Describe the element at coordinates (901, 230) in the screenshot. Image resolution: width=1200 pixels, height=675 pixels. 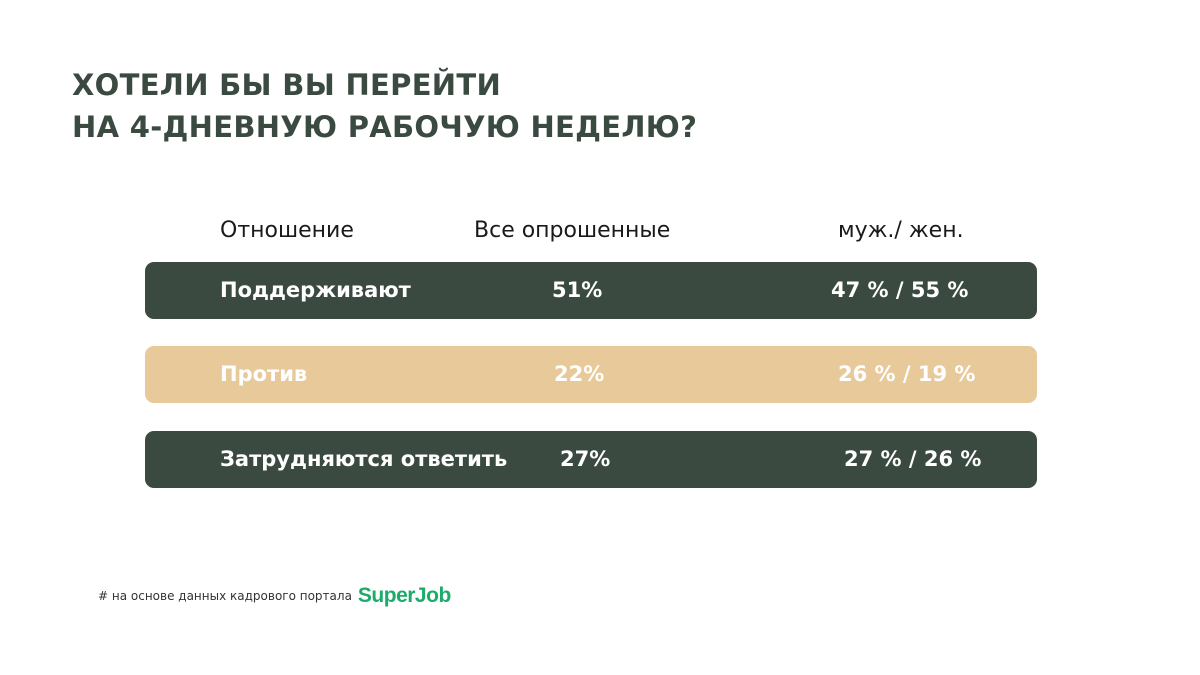
I see `column-header-men-women: муж./ жен.` at that location.